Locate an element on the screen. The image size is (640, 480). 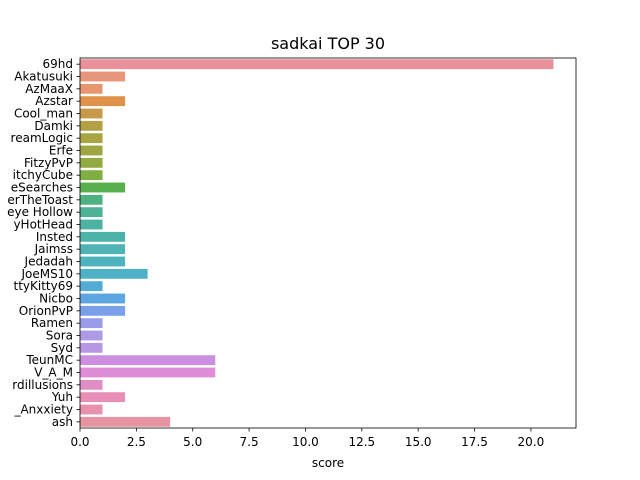
y-tick-label: reamLogic is located at coordinates (42, 138).